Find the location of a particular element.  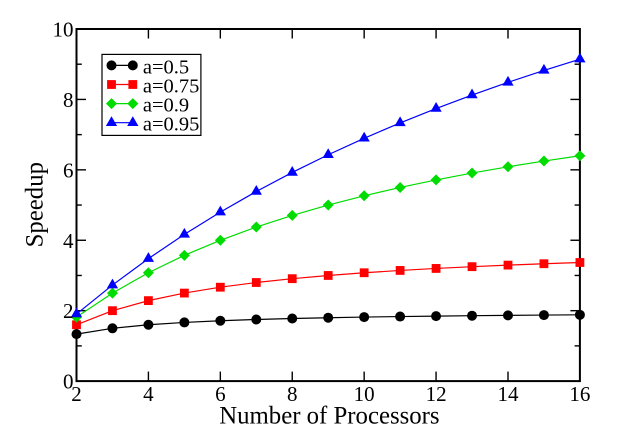

svg-text: 16 is located at coordinates (579, 394).